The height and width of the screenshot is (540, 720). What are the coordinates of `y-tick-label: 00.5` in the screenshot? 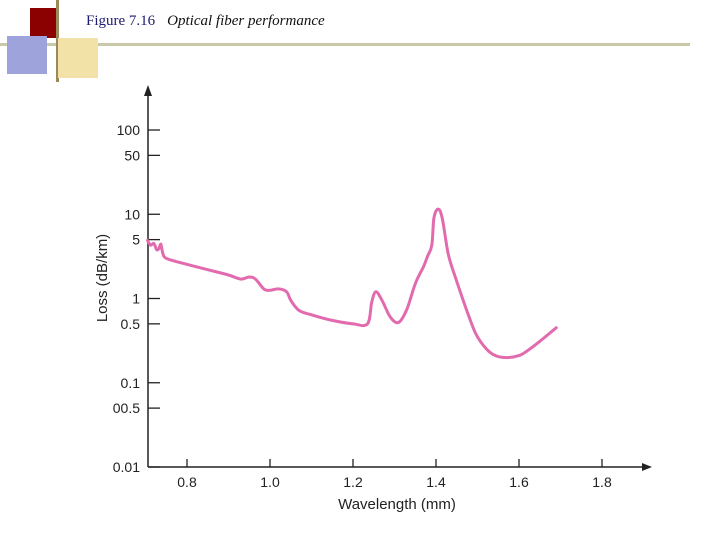 It's located at (126, 408).